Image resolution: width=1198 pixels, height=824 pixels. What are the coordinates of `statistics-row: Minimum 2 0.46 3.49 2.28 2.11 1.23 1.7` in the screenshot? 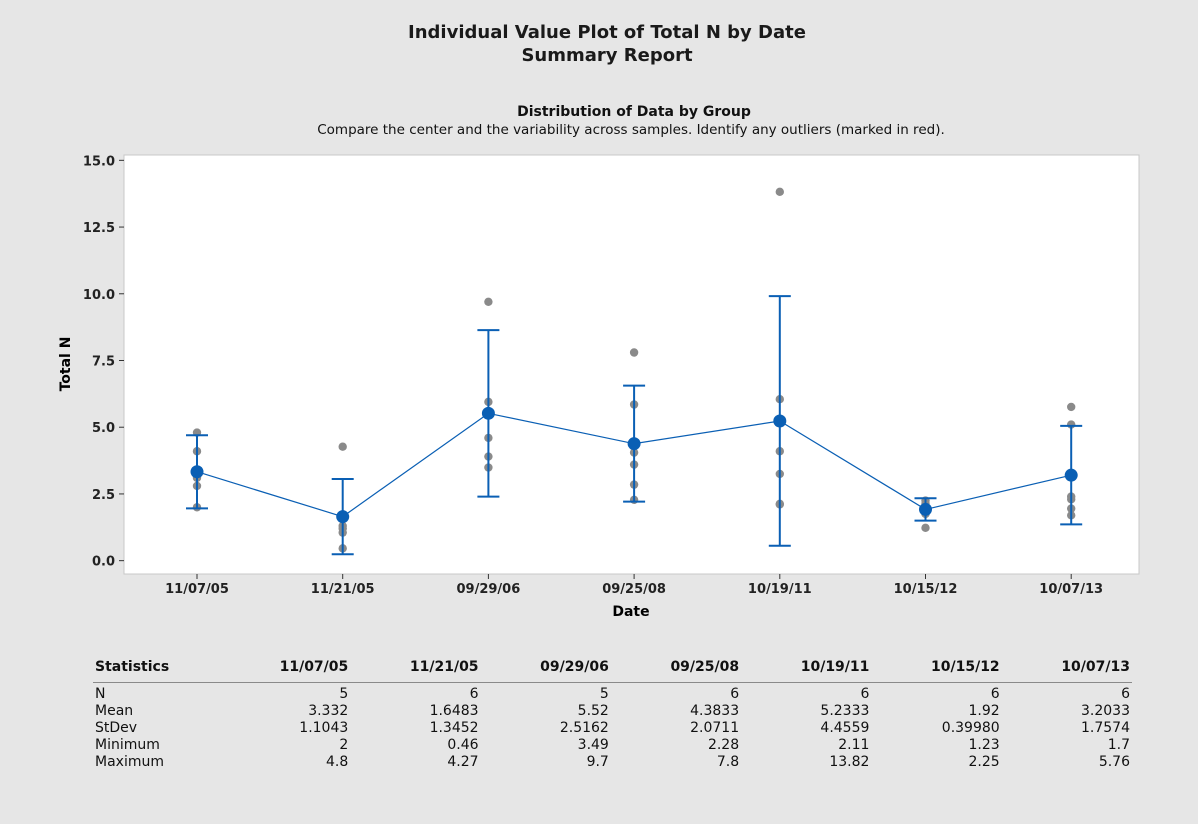 It's located at (612, 745).